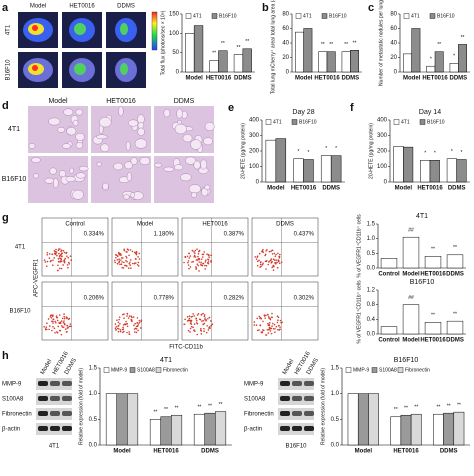 Image resolution: width=474 pixels, height=476 pixels. Describe the element at coordinates (254, 136) in the screenshot. I see `y-tick-label: 300` at that location.